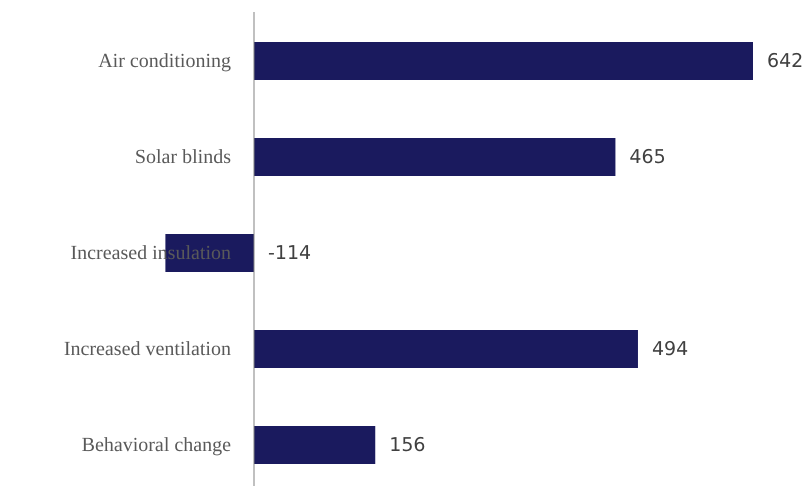 The height and width of the screenshot is (486, 810). I want to click on data-label: 642, so click(785, 61).